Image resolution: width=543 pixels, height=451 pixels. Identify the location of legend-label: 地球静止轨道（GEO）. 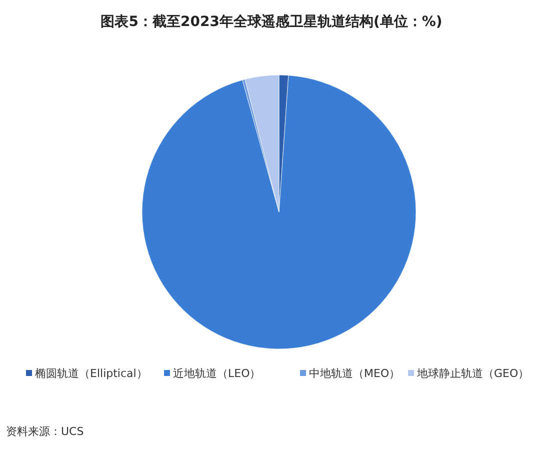
(473, 373).